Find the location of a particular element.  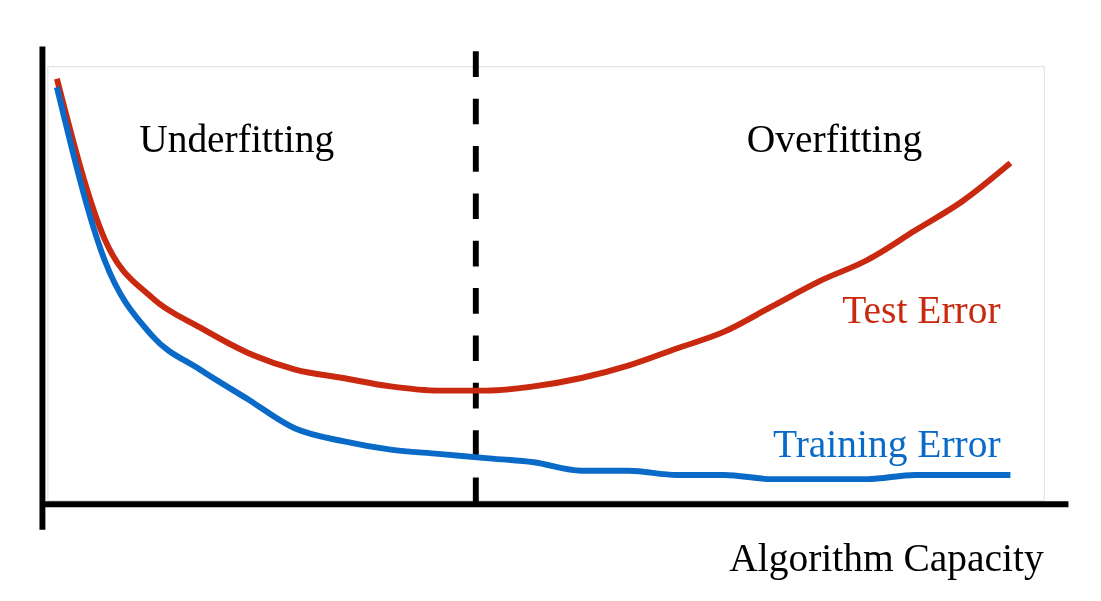

annotation: Underfitting is located at coordinates (237, 138).